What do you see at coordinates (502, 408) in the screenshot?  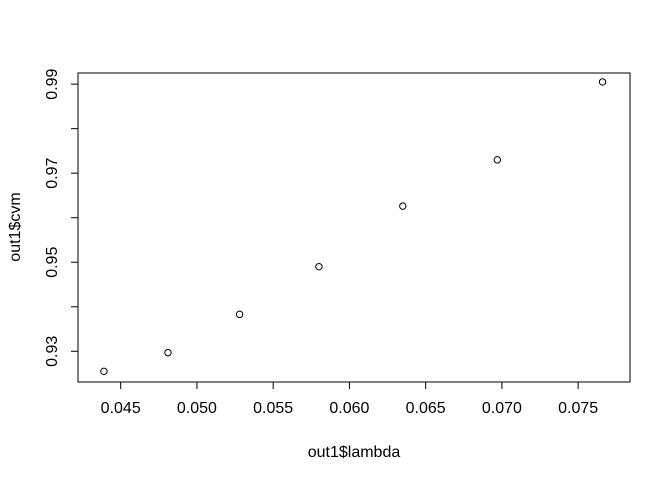 I see `x-tick-label: 0.070` at bounding box center [502, 408].